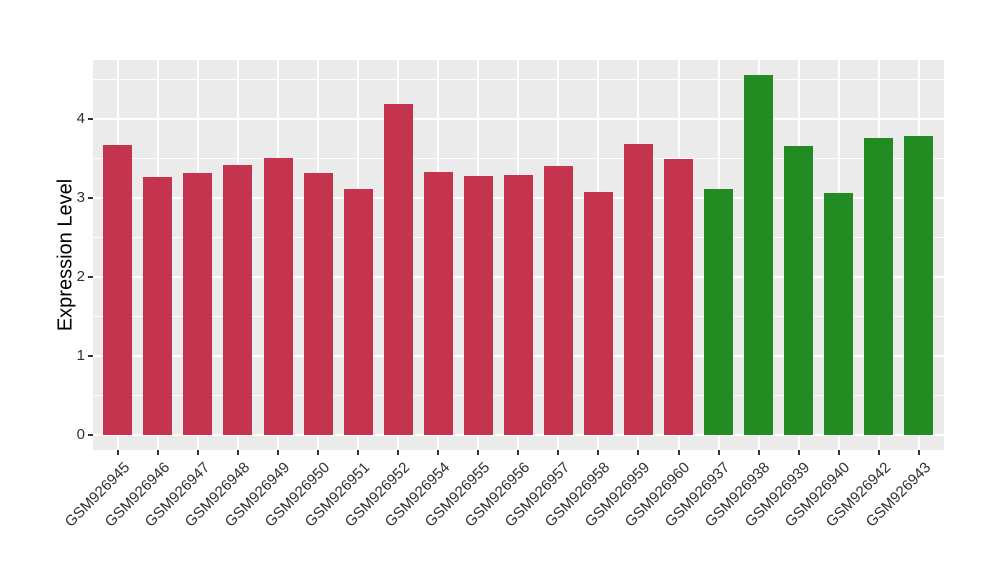 This screenshot has width=1000, height=580. I want to click on bar-GSM926949, so click(278, 296).